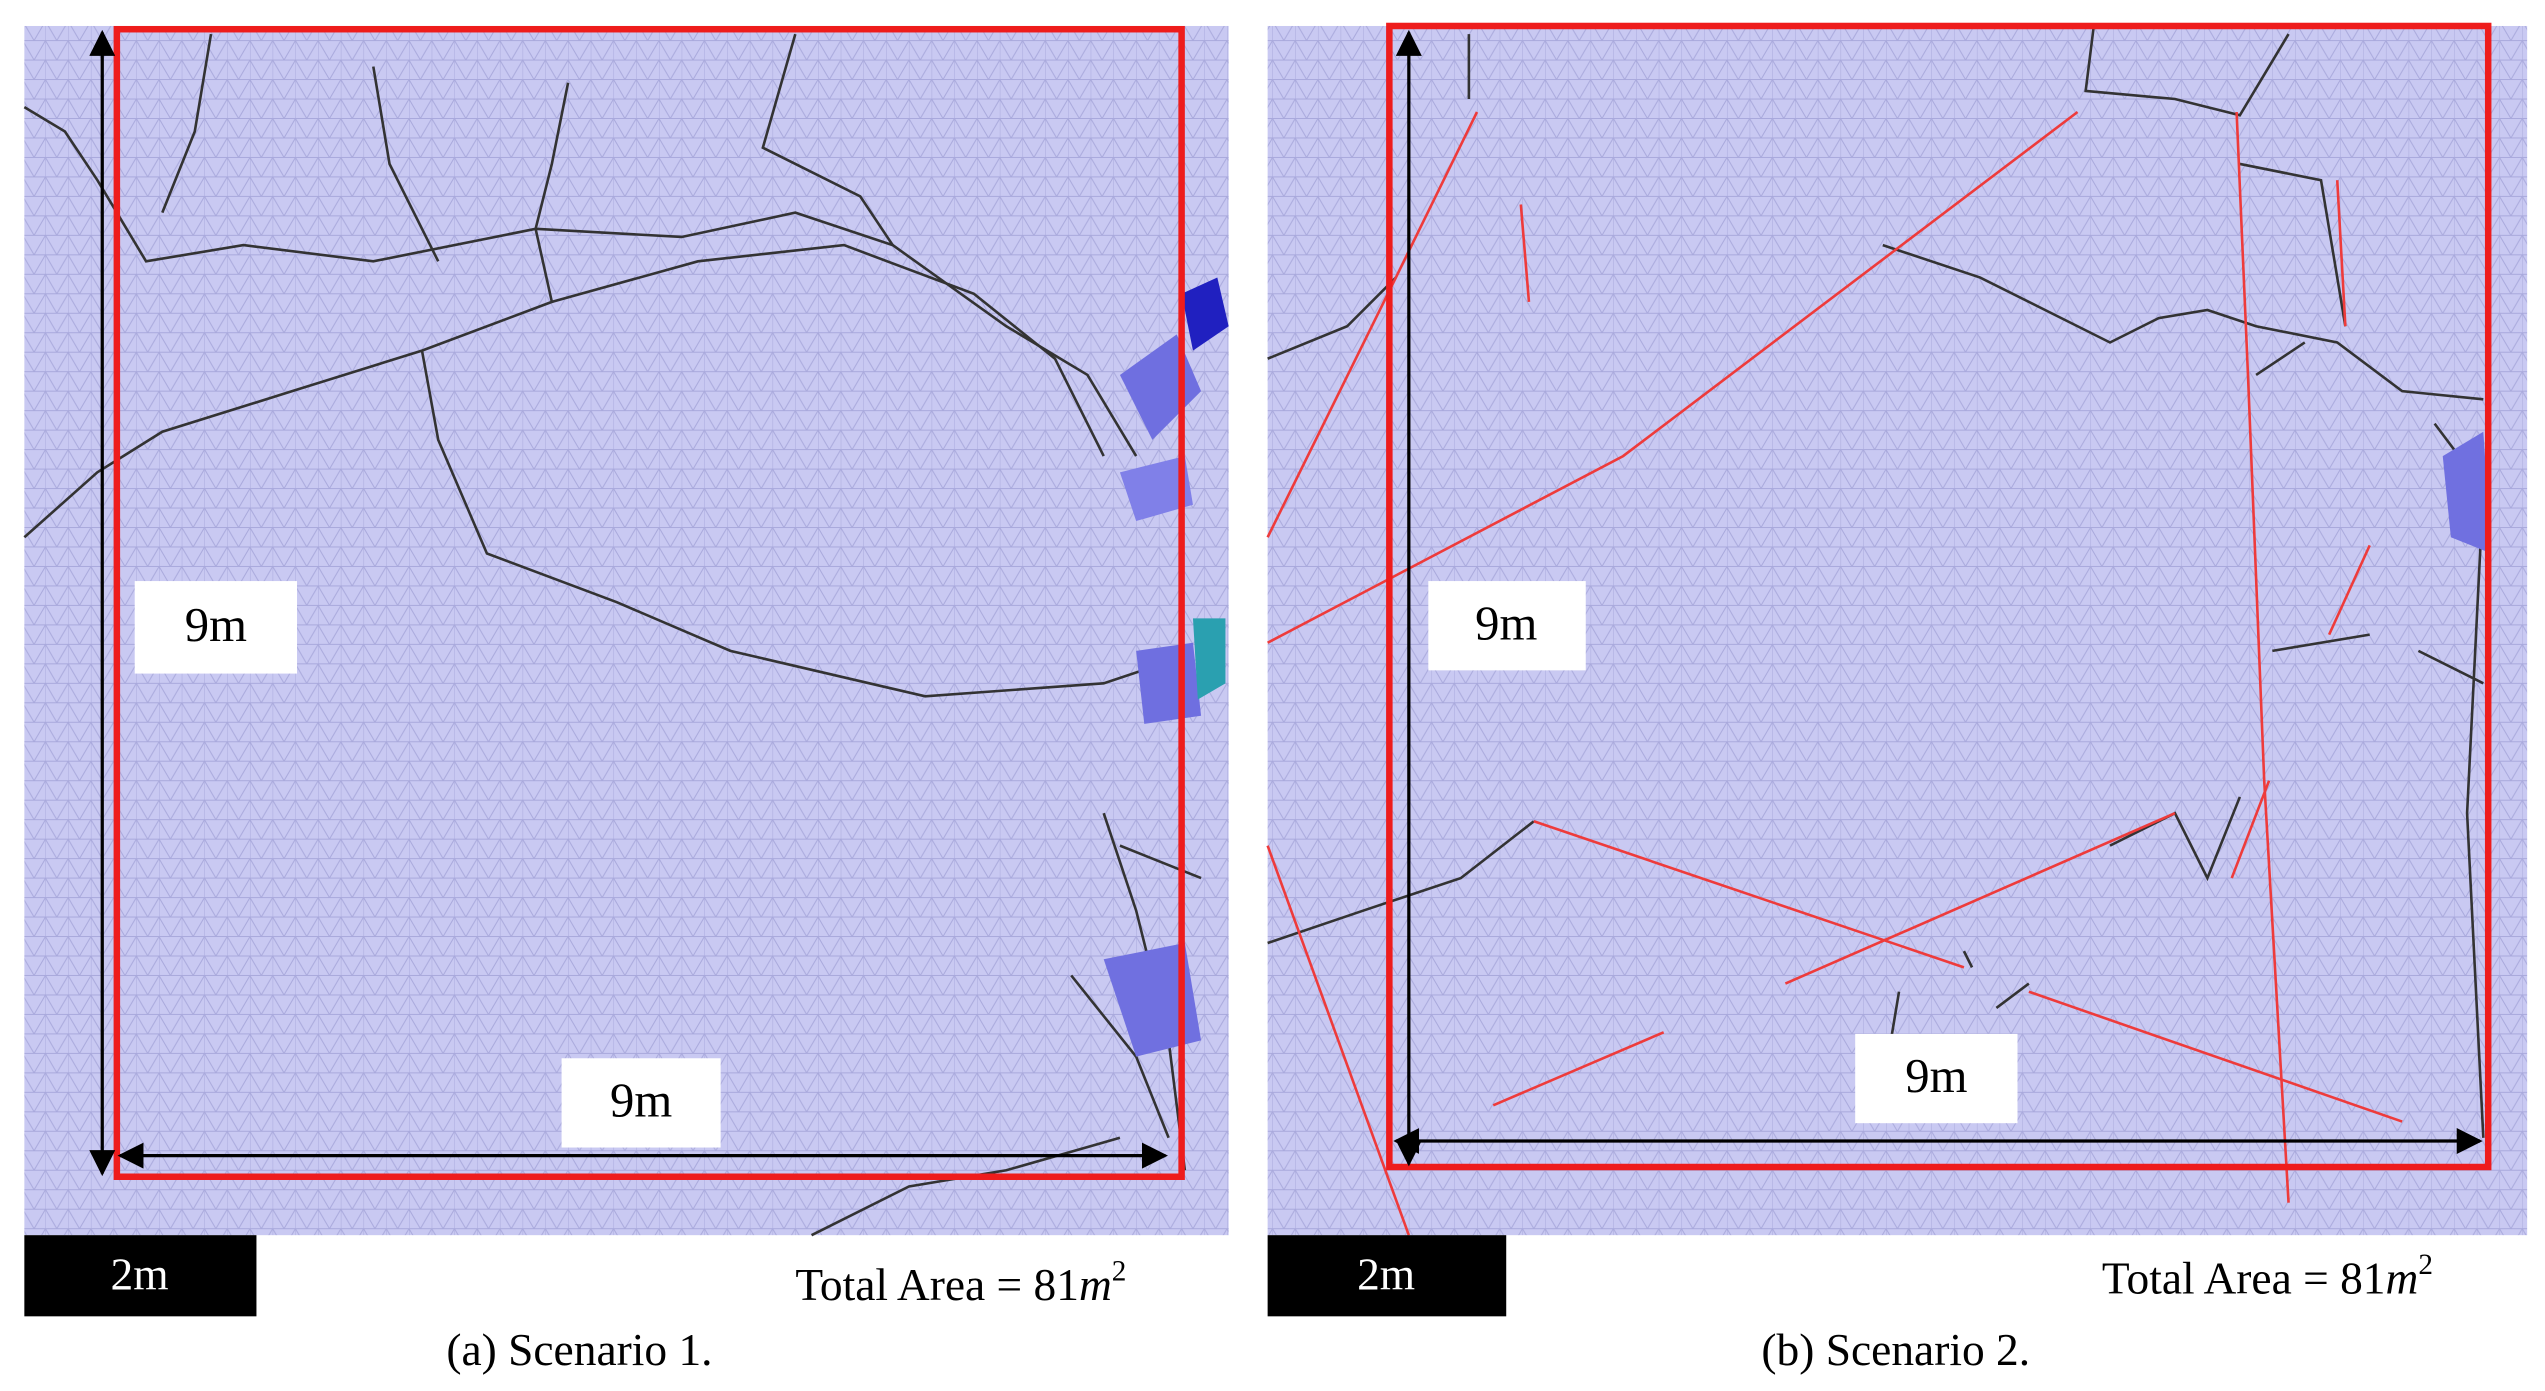  I want to click on debris, so click(2467, 492).